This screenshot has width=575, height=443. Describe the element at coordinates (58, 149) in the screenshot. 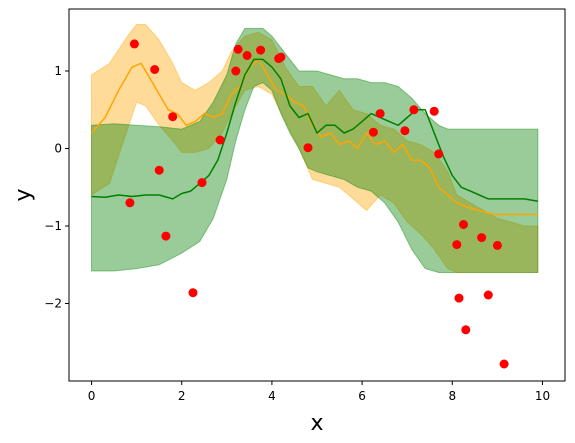

I see `y-tick-label: 0` at that location.